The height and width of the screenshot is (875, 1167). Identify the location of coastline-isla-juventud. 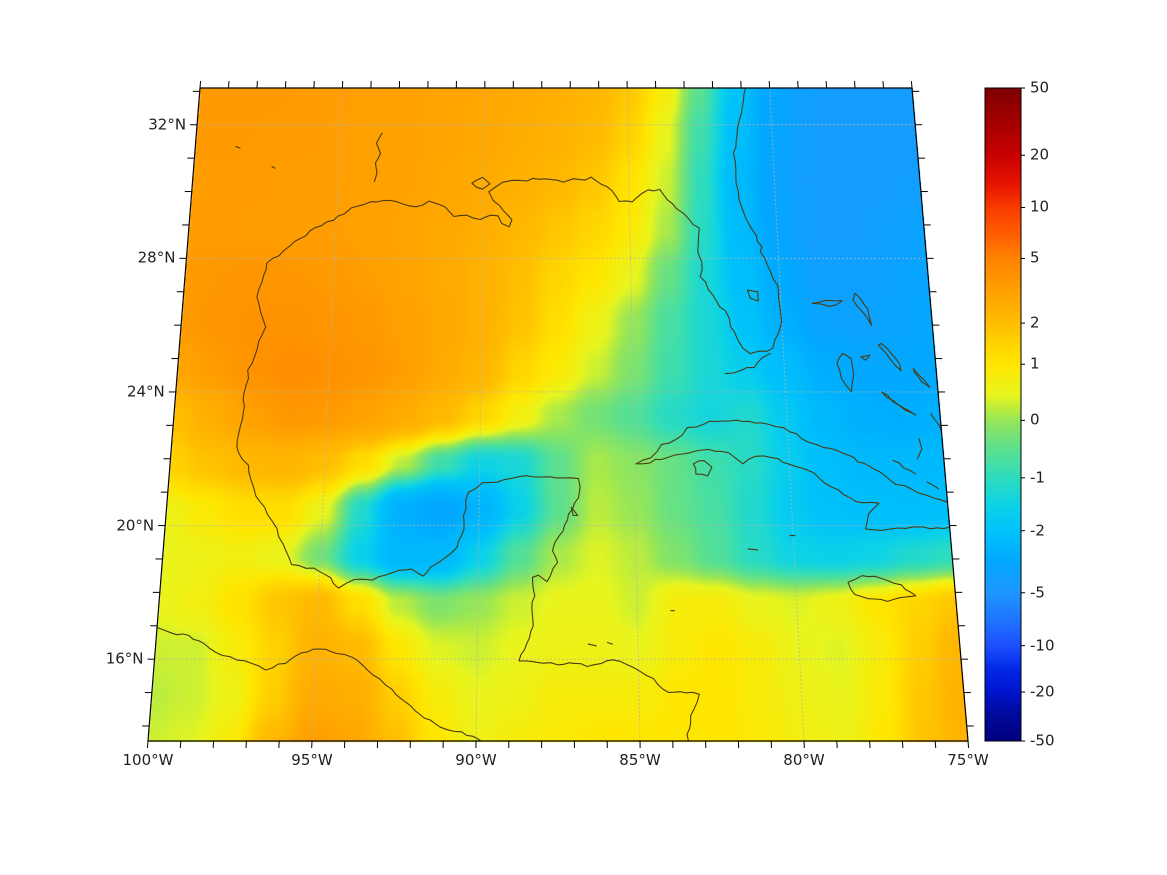
(702, 468).